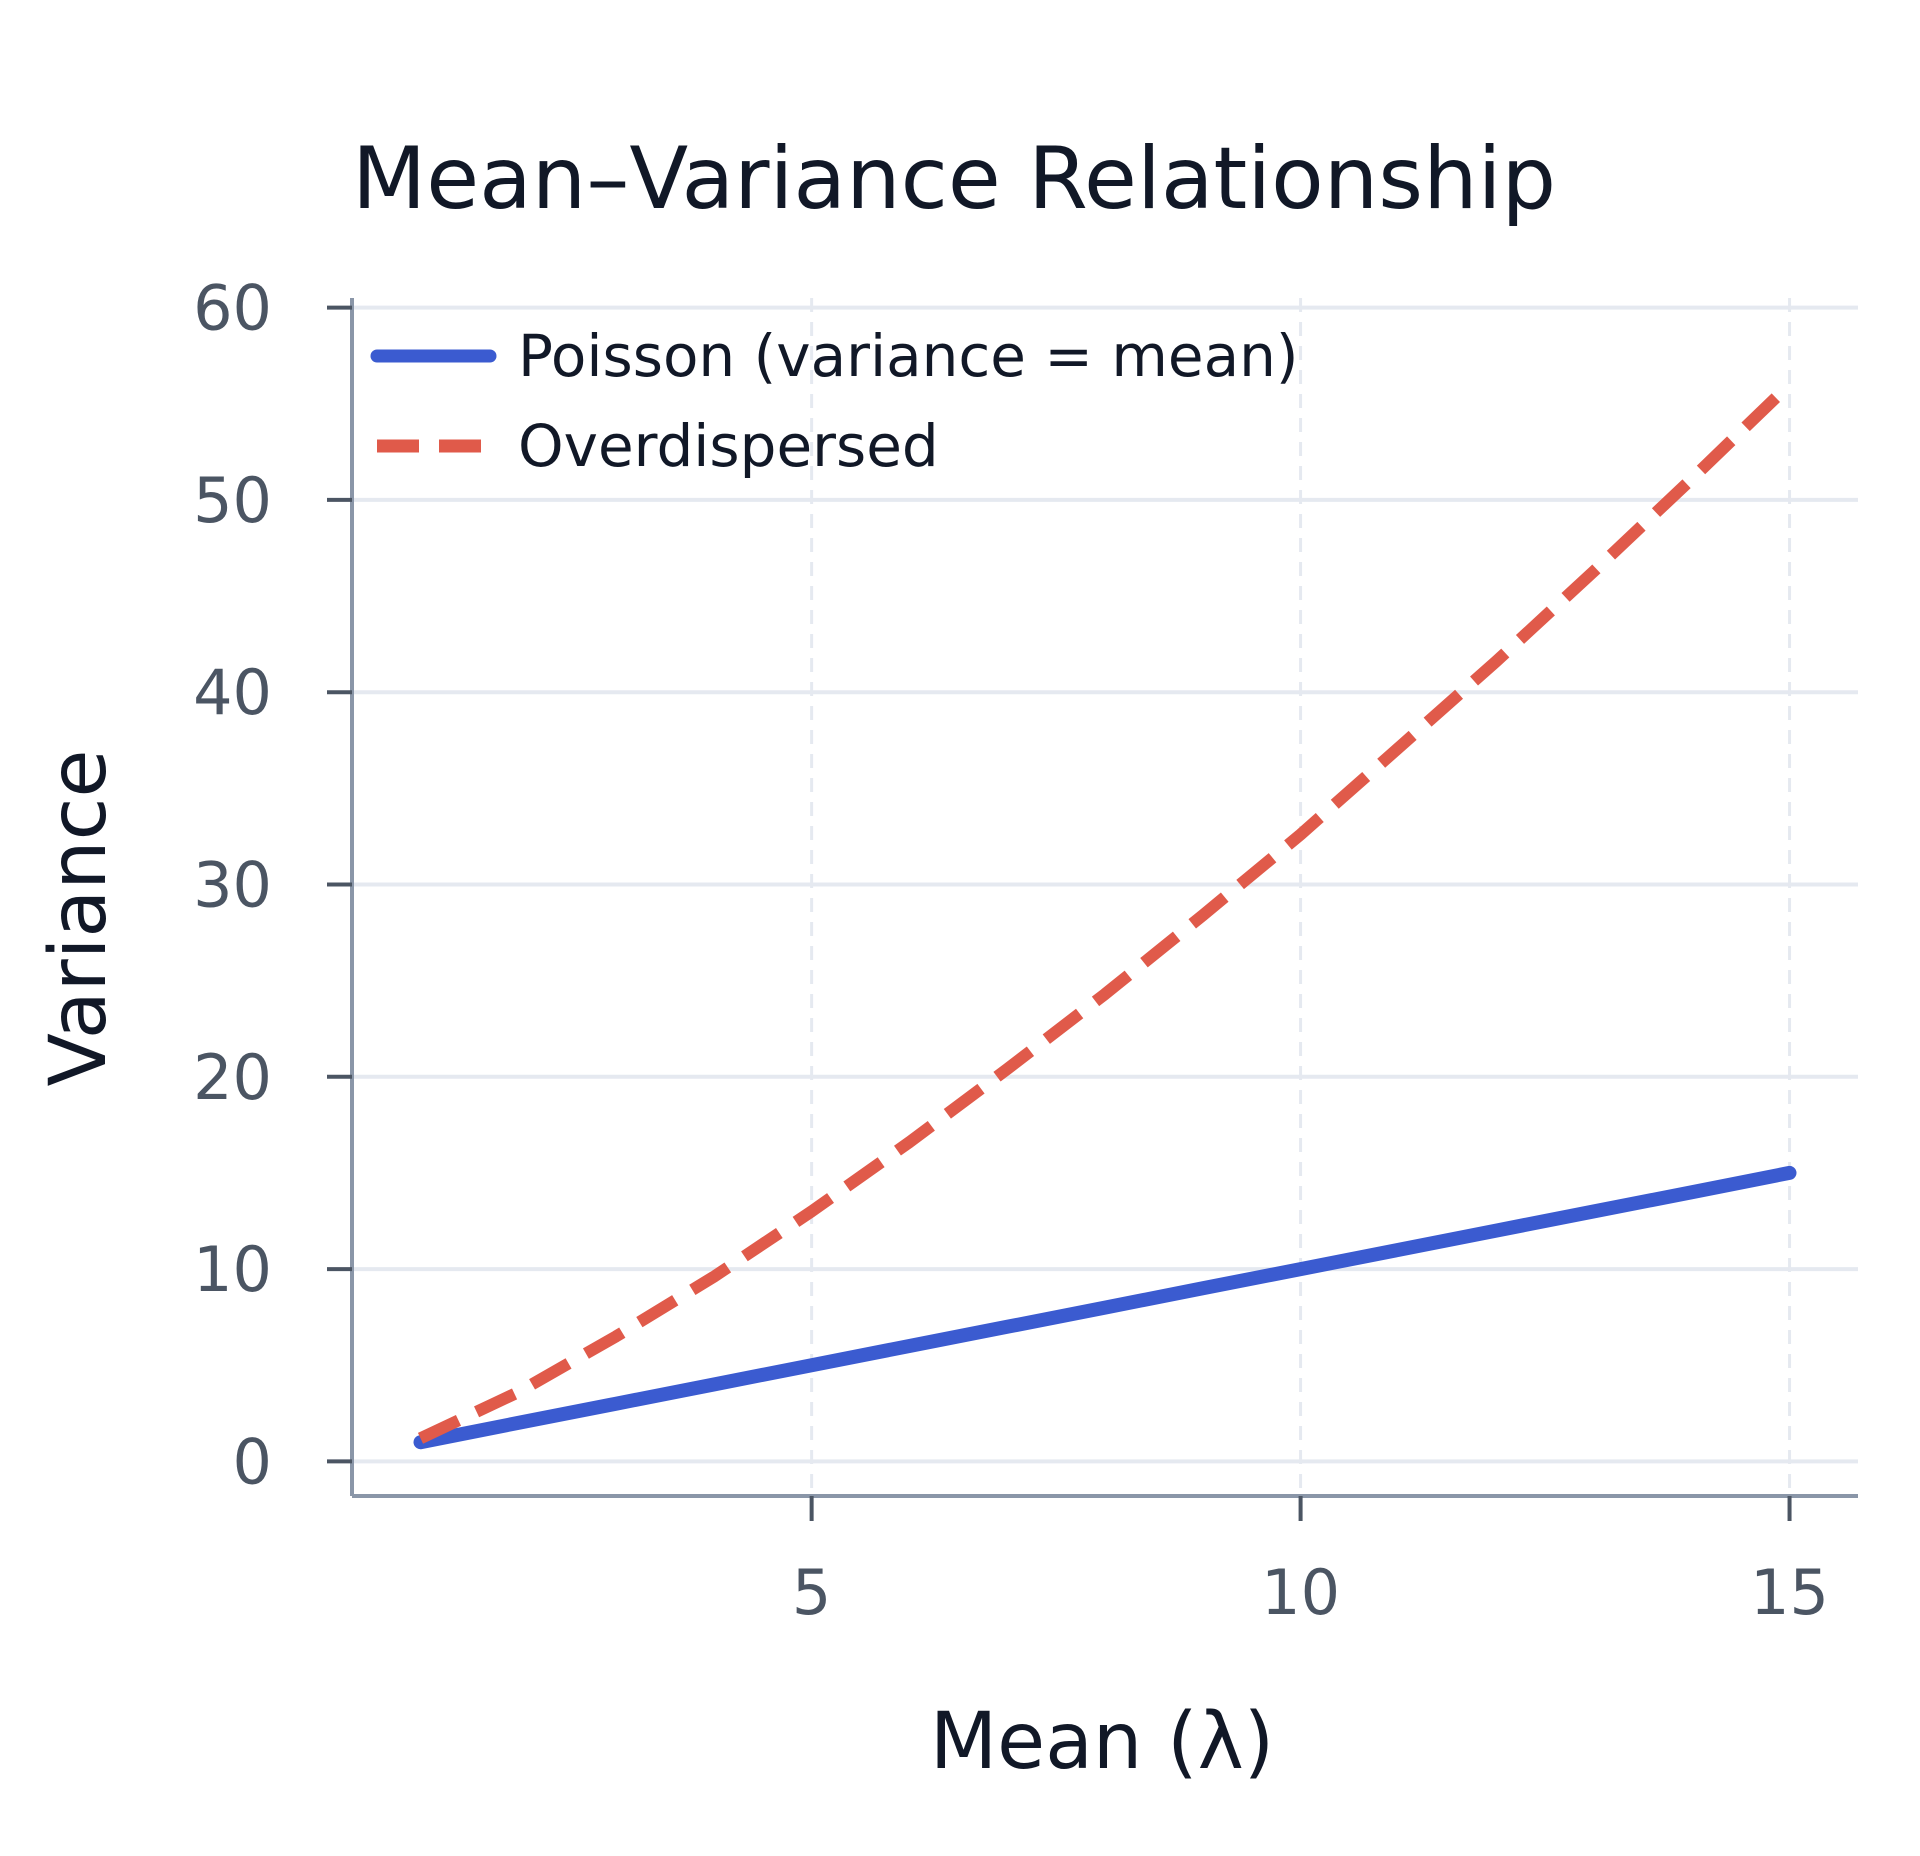 Image resolution: width=1920 pixels, height=1856 pixels. What do you see at coordinates (232, 1269) in the screenshot?
I see `y-tick-label-10: 10` at bounding box center [232, 1269].